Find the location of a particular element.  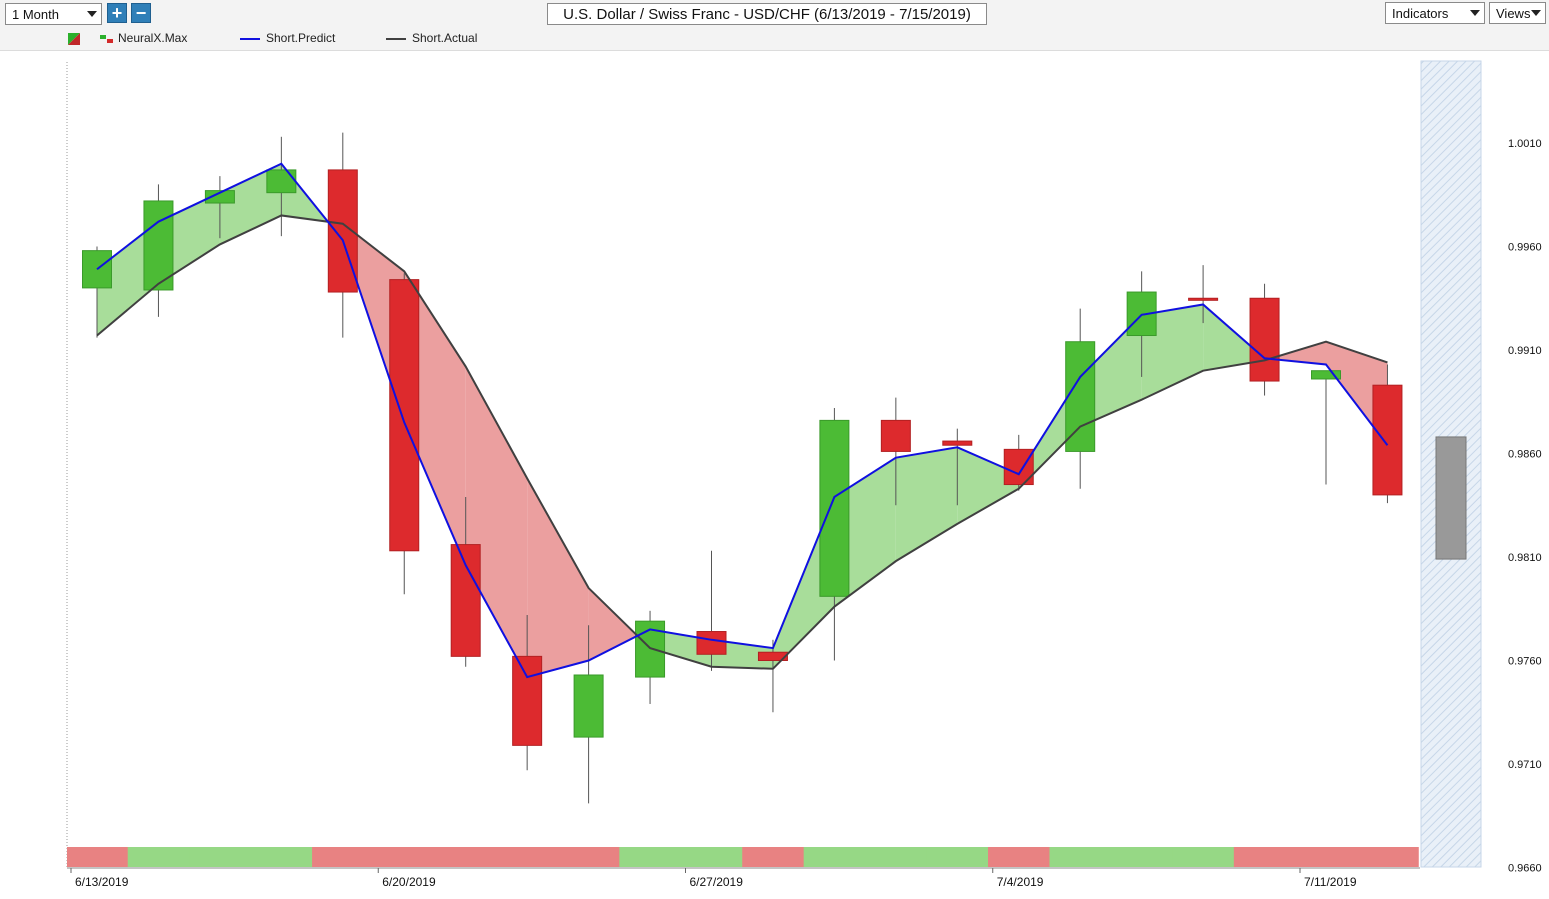

minus-icon: − is located at coordinates (141, 13).